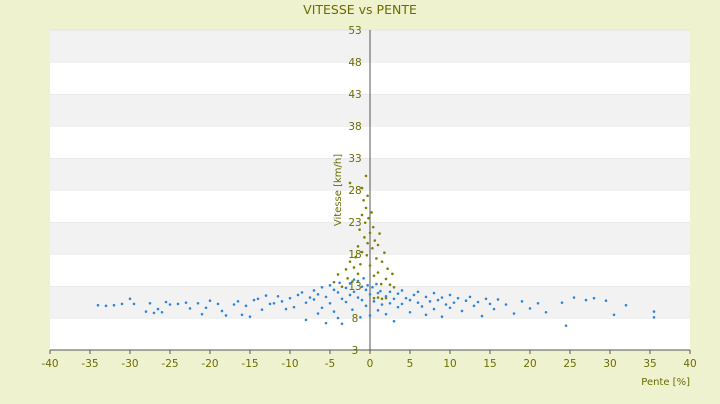 Image resolution: width=720 pixels, height=404 pixels. Describe the element at coordinates (354, 31) in the screenshot. I see `y-tick-label: 53` at that location.